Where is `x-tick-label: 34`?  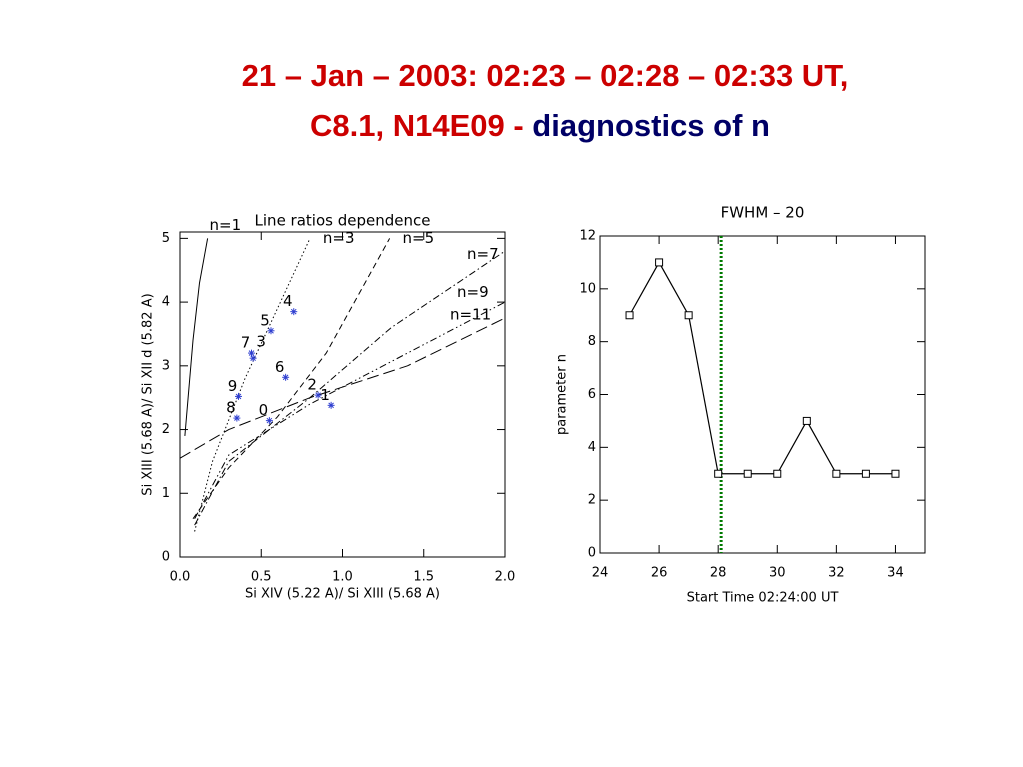
x-tick-label: 34 is located at coordinates (895, 573).